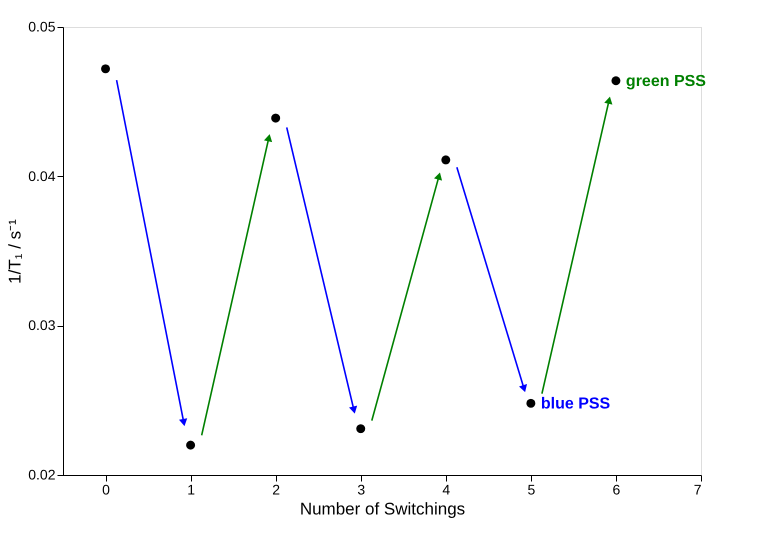  Describe the element at coordinates (383, 509) in the screenshot. I see `x-axis-title: Number of Switchings` at that location.